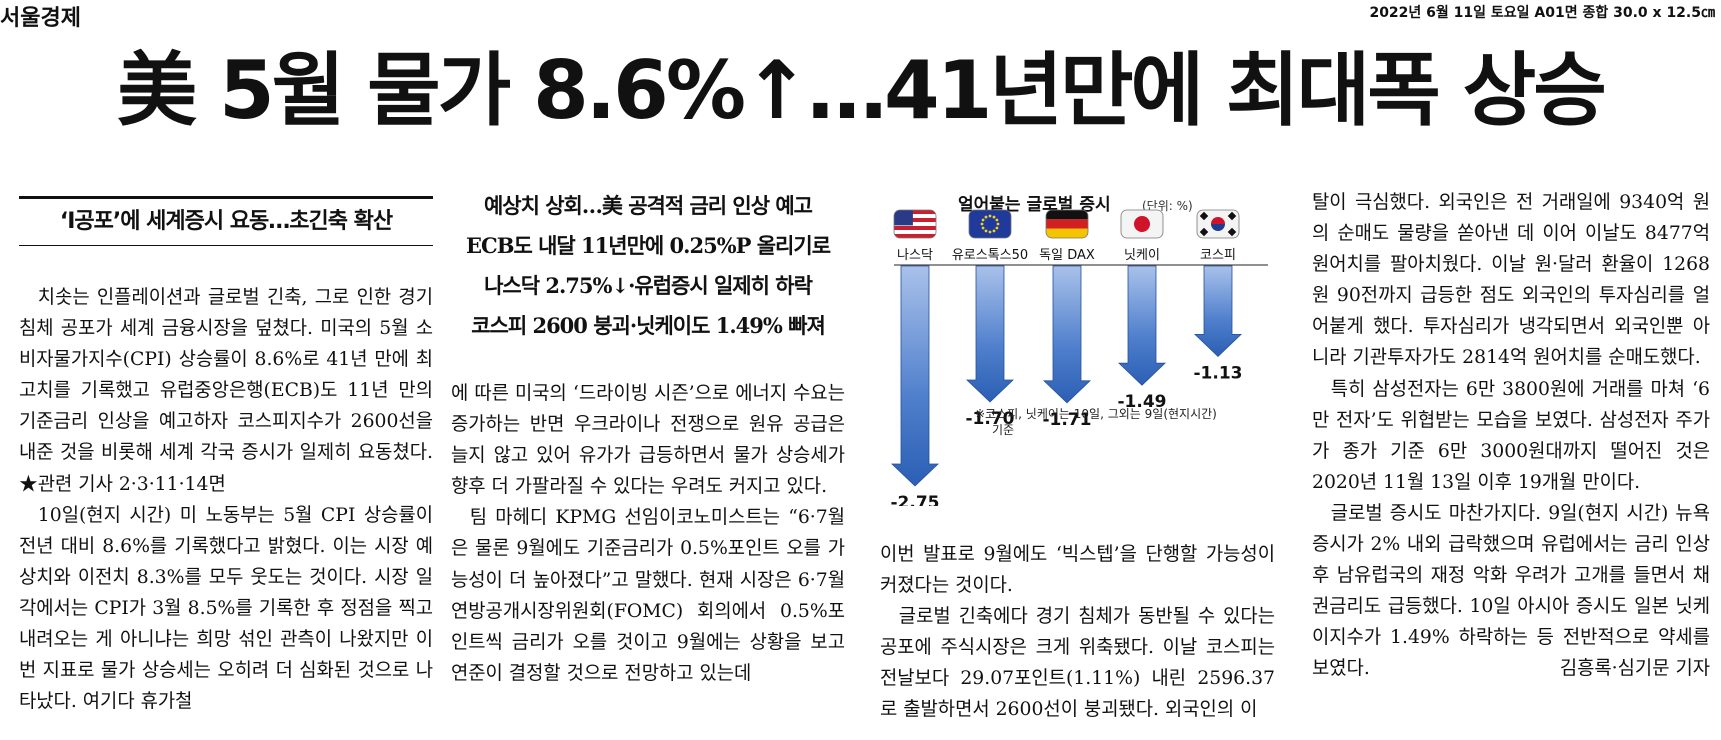  Describe the element at coordinates (1142, 402) in the screenshot. I see `value-label: -1.49` at that location.